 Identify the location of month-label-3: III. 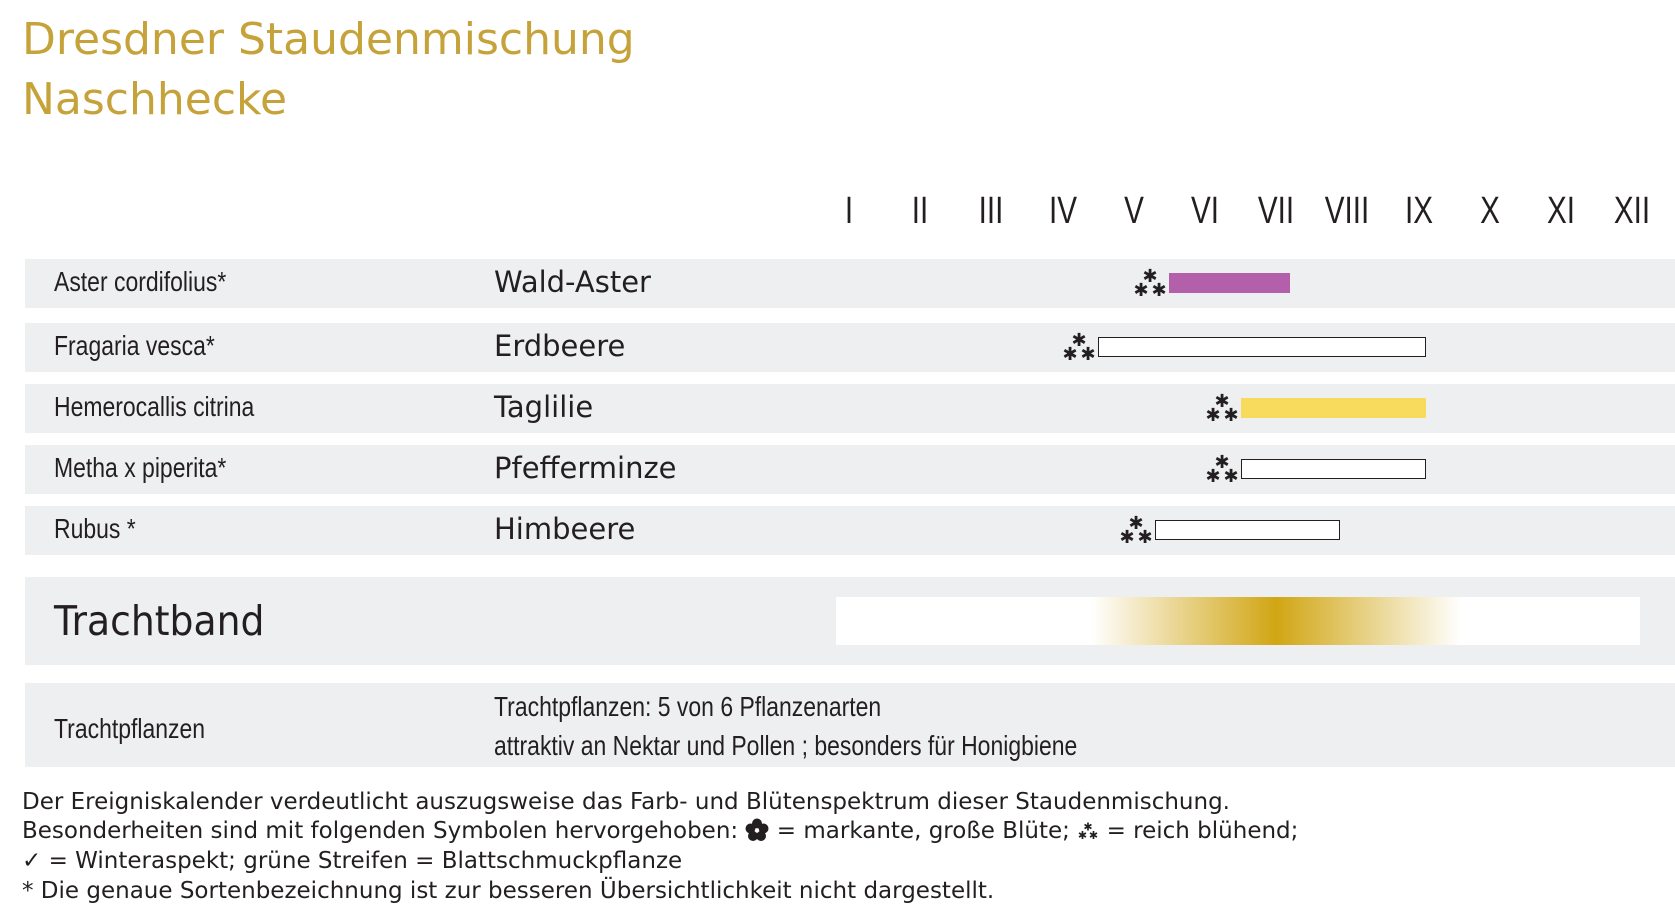
(991, 211).